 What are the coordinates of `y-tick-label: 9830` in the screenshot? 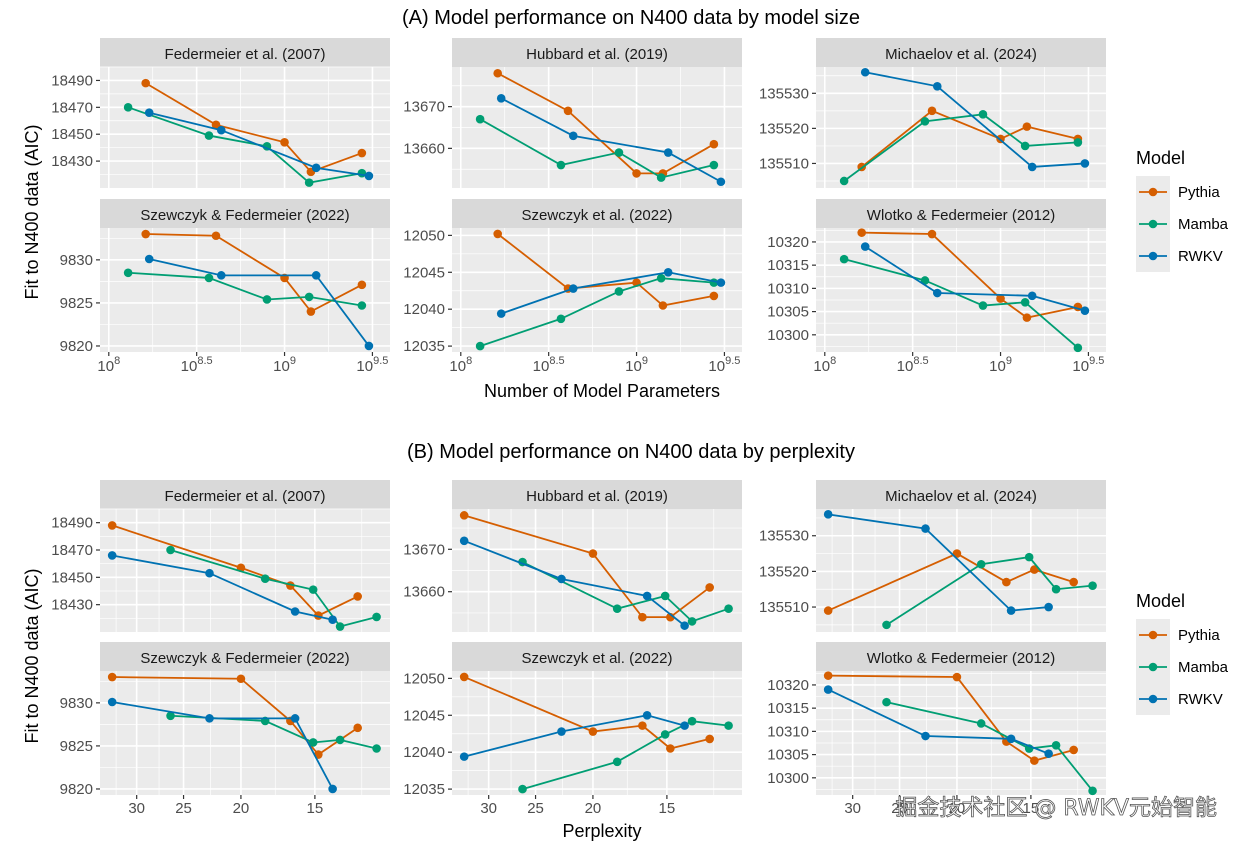 It's located at (76, 260).